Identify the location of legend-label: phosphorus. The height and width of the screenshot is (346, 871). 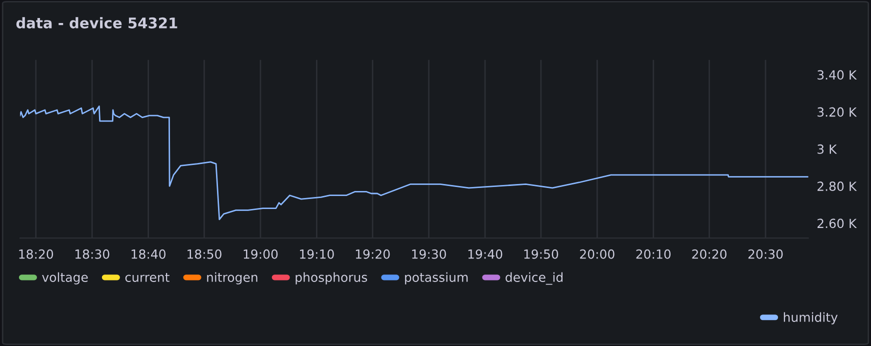
(332, 278).